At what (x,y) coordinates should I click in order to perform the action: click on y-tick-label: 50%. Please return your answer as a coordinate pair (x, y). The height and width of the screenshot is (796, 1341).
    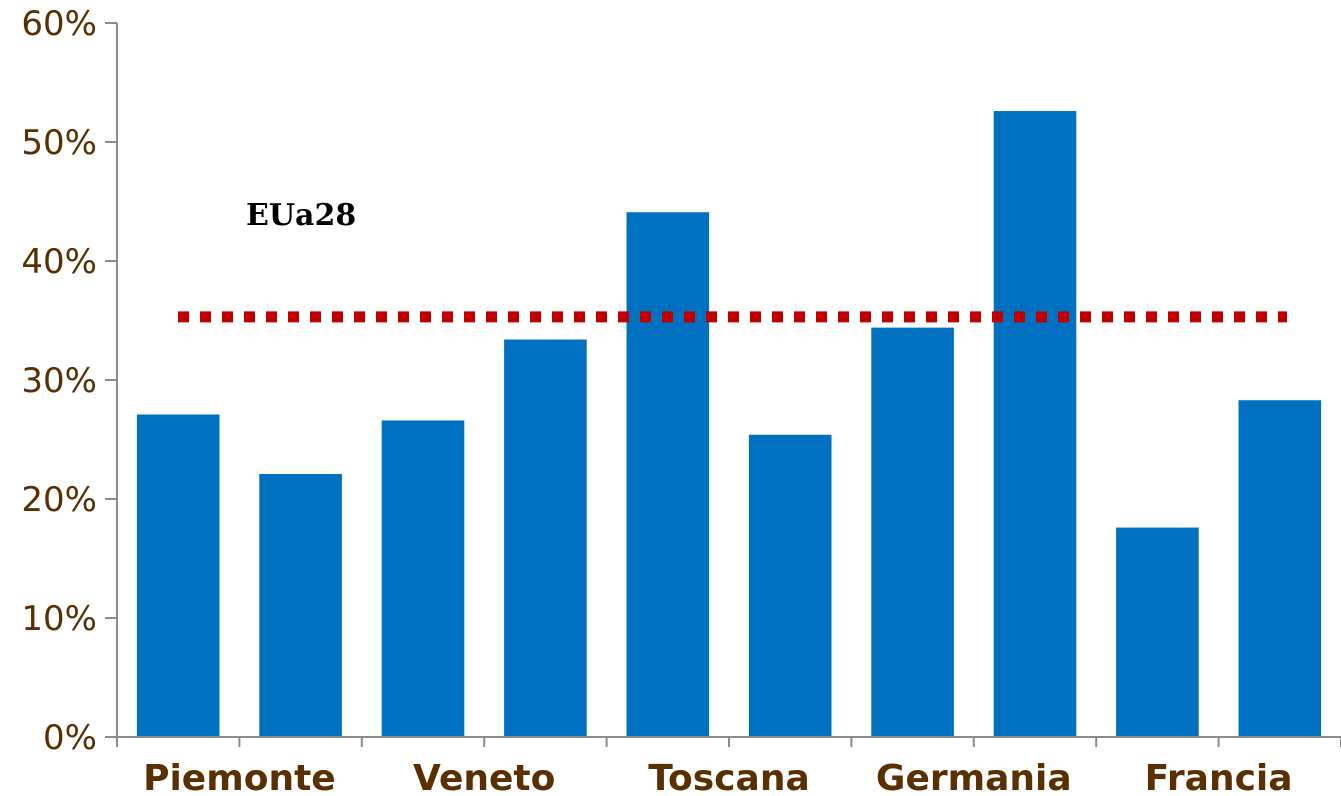
    Looking at the image, I should click on (59, 143).